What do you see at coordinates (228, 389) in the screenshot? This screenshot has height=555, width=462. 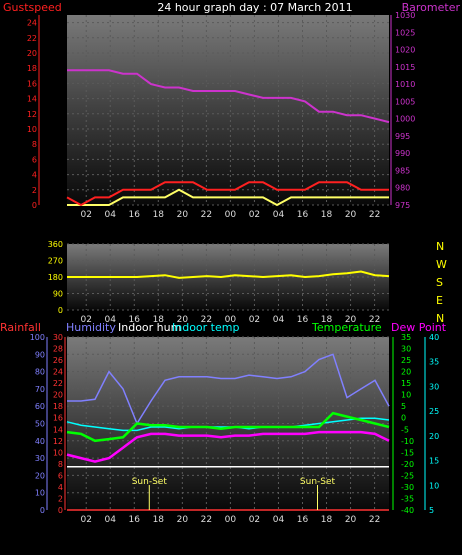 I see `humidity-series` at bounding box center [228, 389].